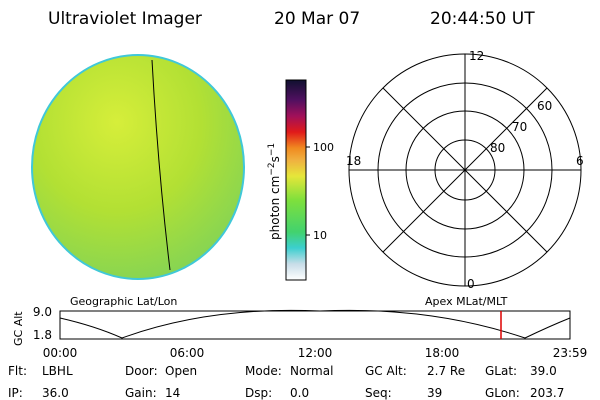 The image size is (600, 400). Describe the element at coordinates (125, 19) in the screenshot. I see `title: Ultraviolet Imager` at that location.